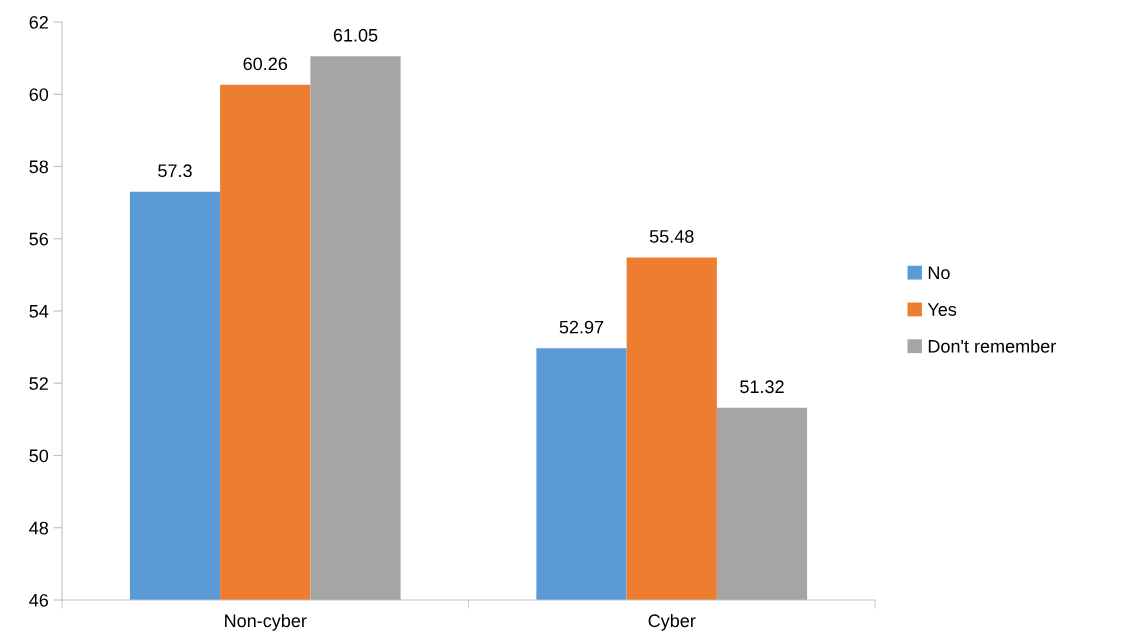 This screenshot has width=1122, height=644. Describe the element at coordinates (672, 622) in the screenshot. I see `x-tick-label: Cyber` at that location.